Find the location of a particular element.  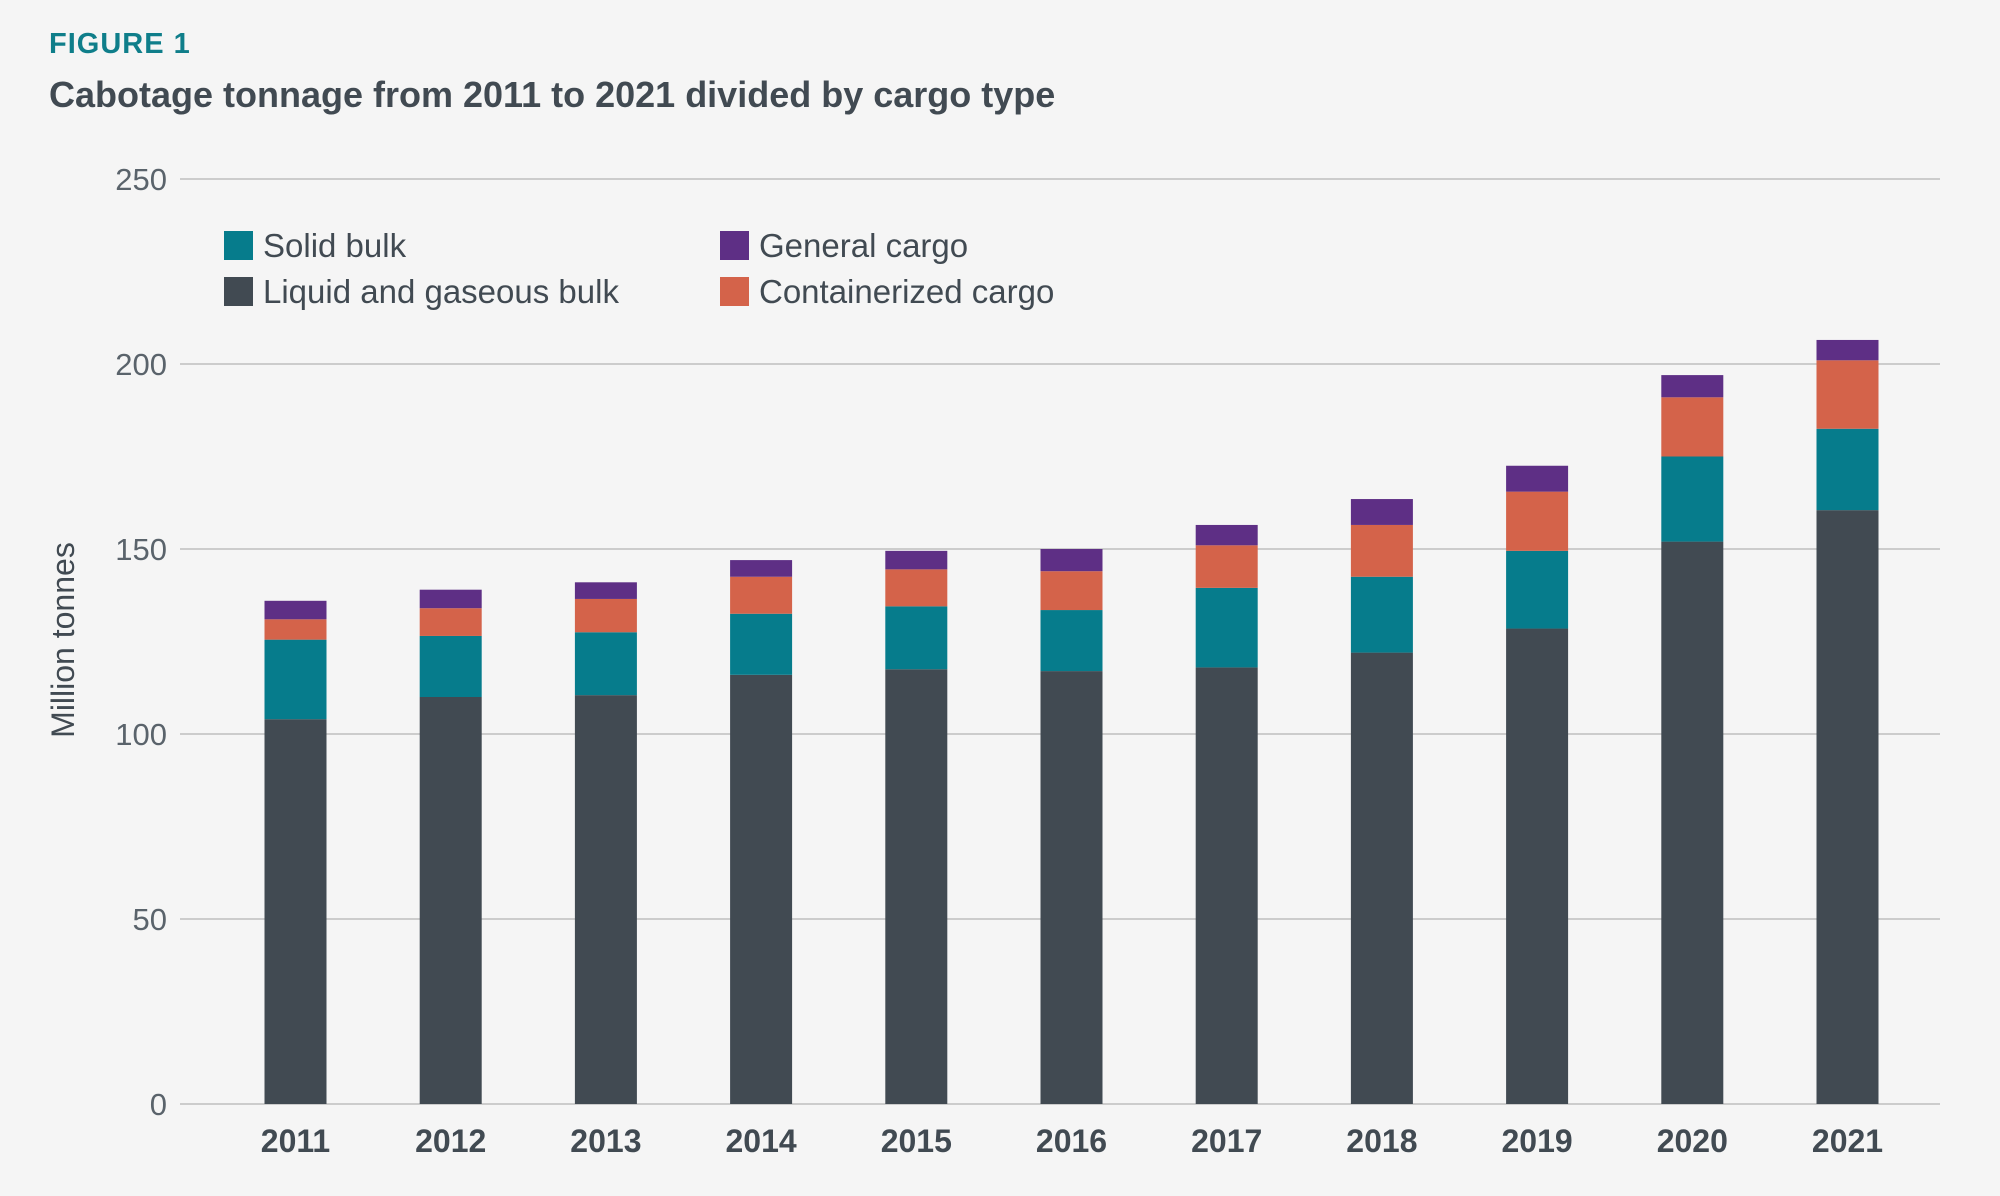

x-tick-label: 2017 is located at coordinates (1226, 1141).